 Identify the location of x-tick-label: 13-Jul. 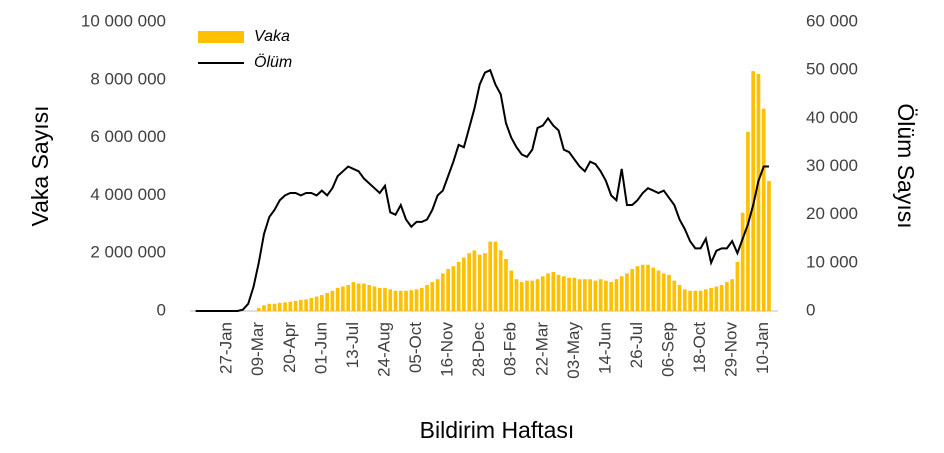
(352, 345).